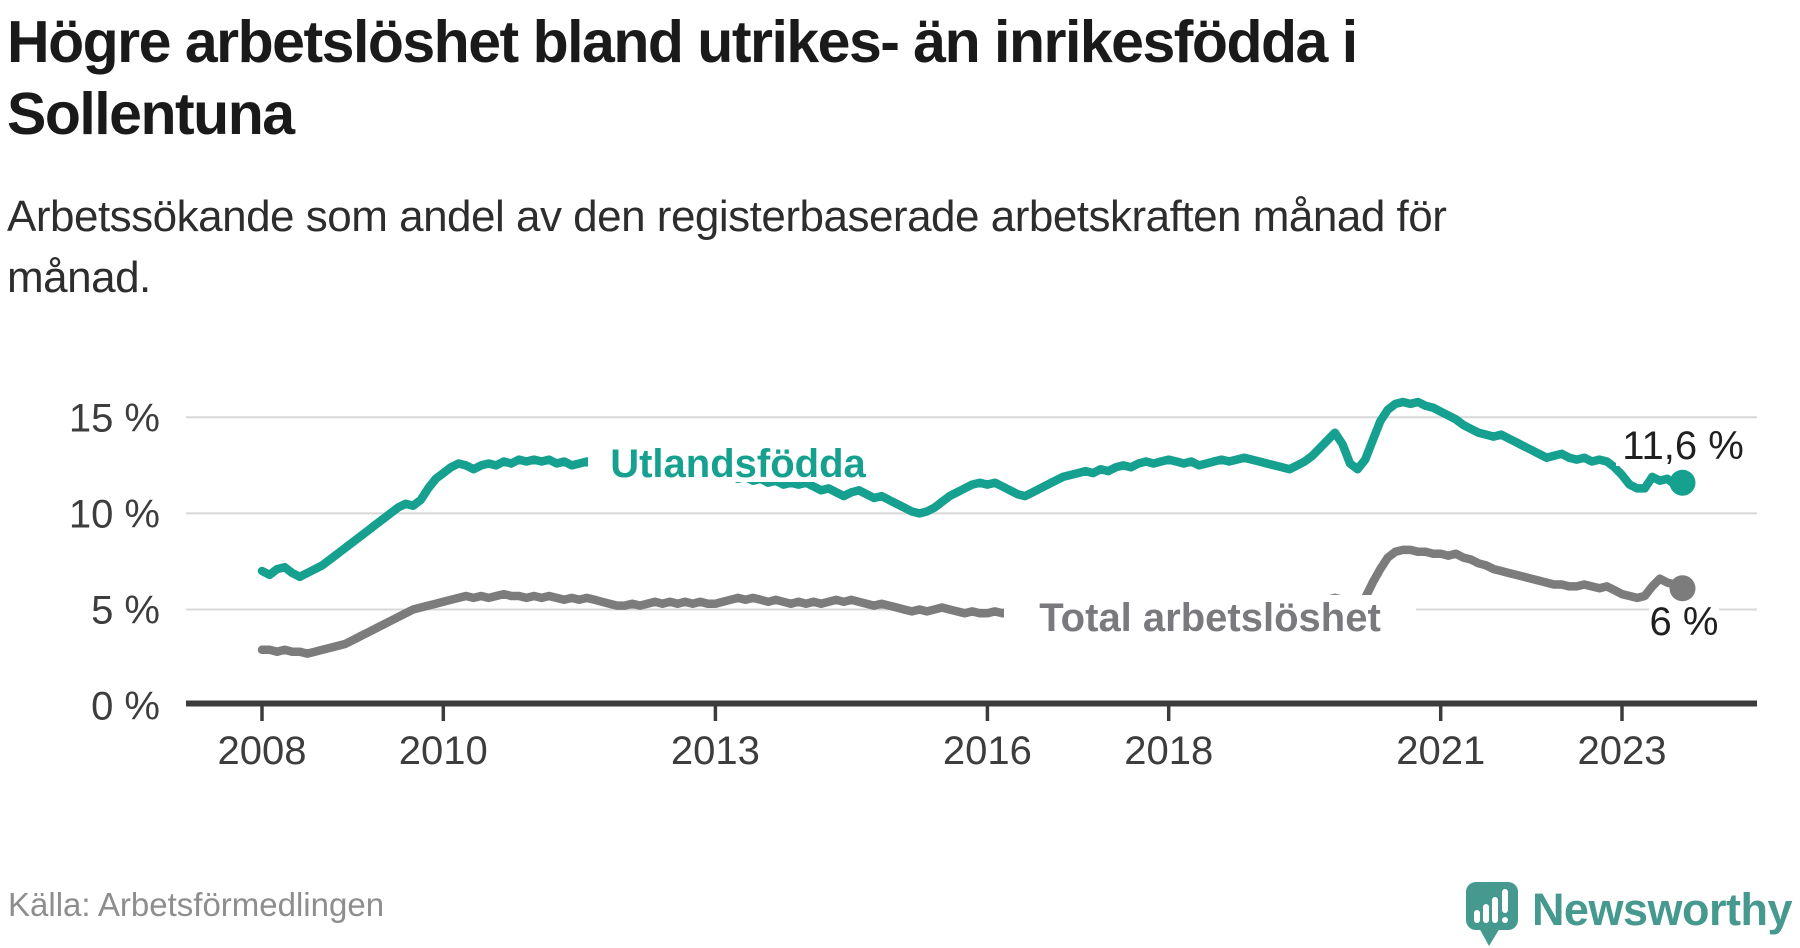  Describe the element at coordinates (987, 751) in the screenshot. I see `x-axis-label-2016: 2016` at that location.